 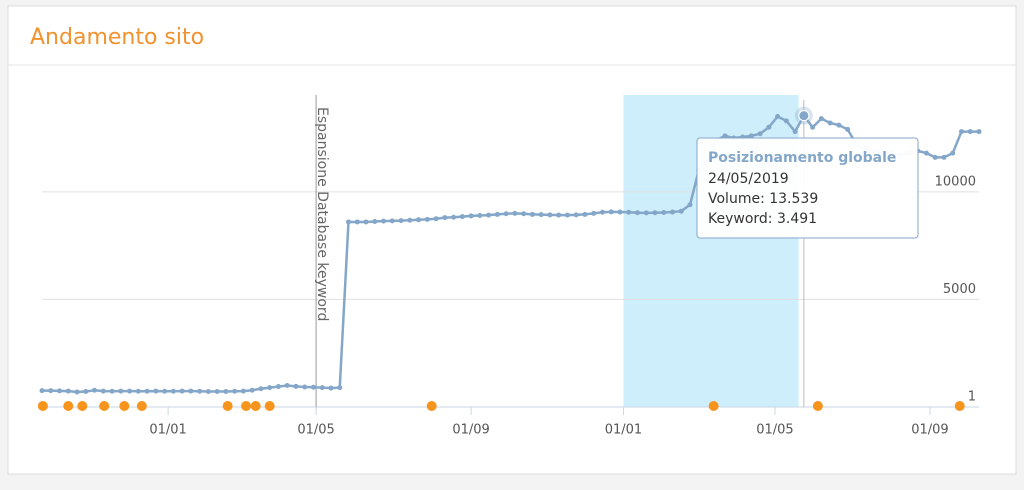 What do you see at coordinates (117, 37) in the screenshot?
I see `header-title: Andamento sito` at bounding box center [117, 37].